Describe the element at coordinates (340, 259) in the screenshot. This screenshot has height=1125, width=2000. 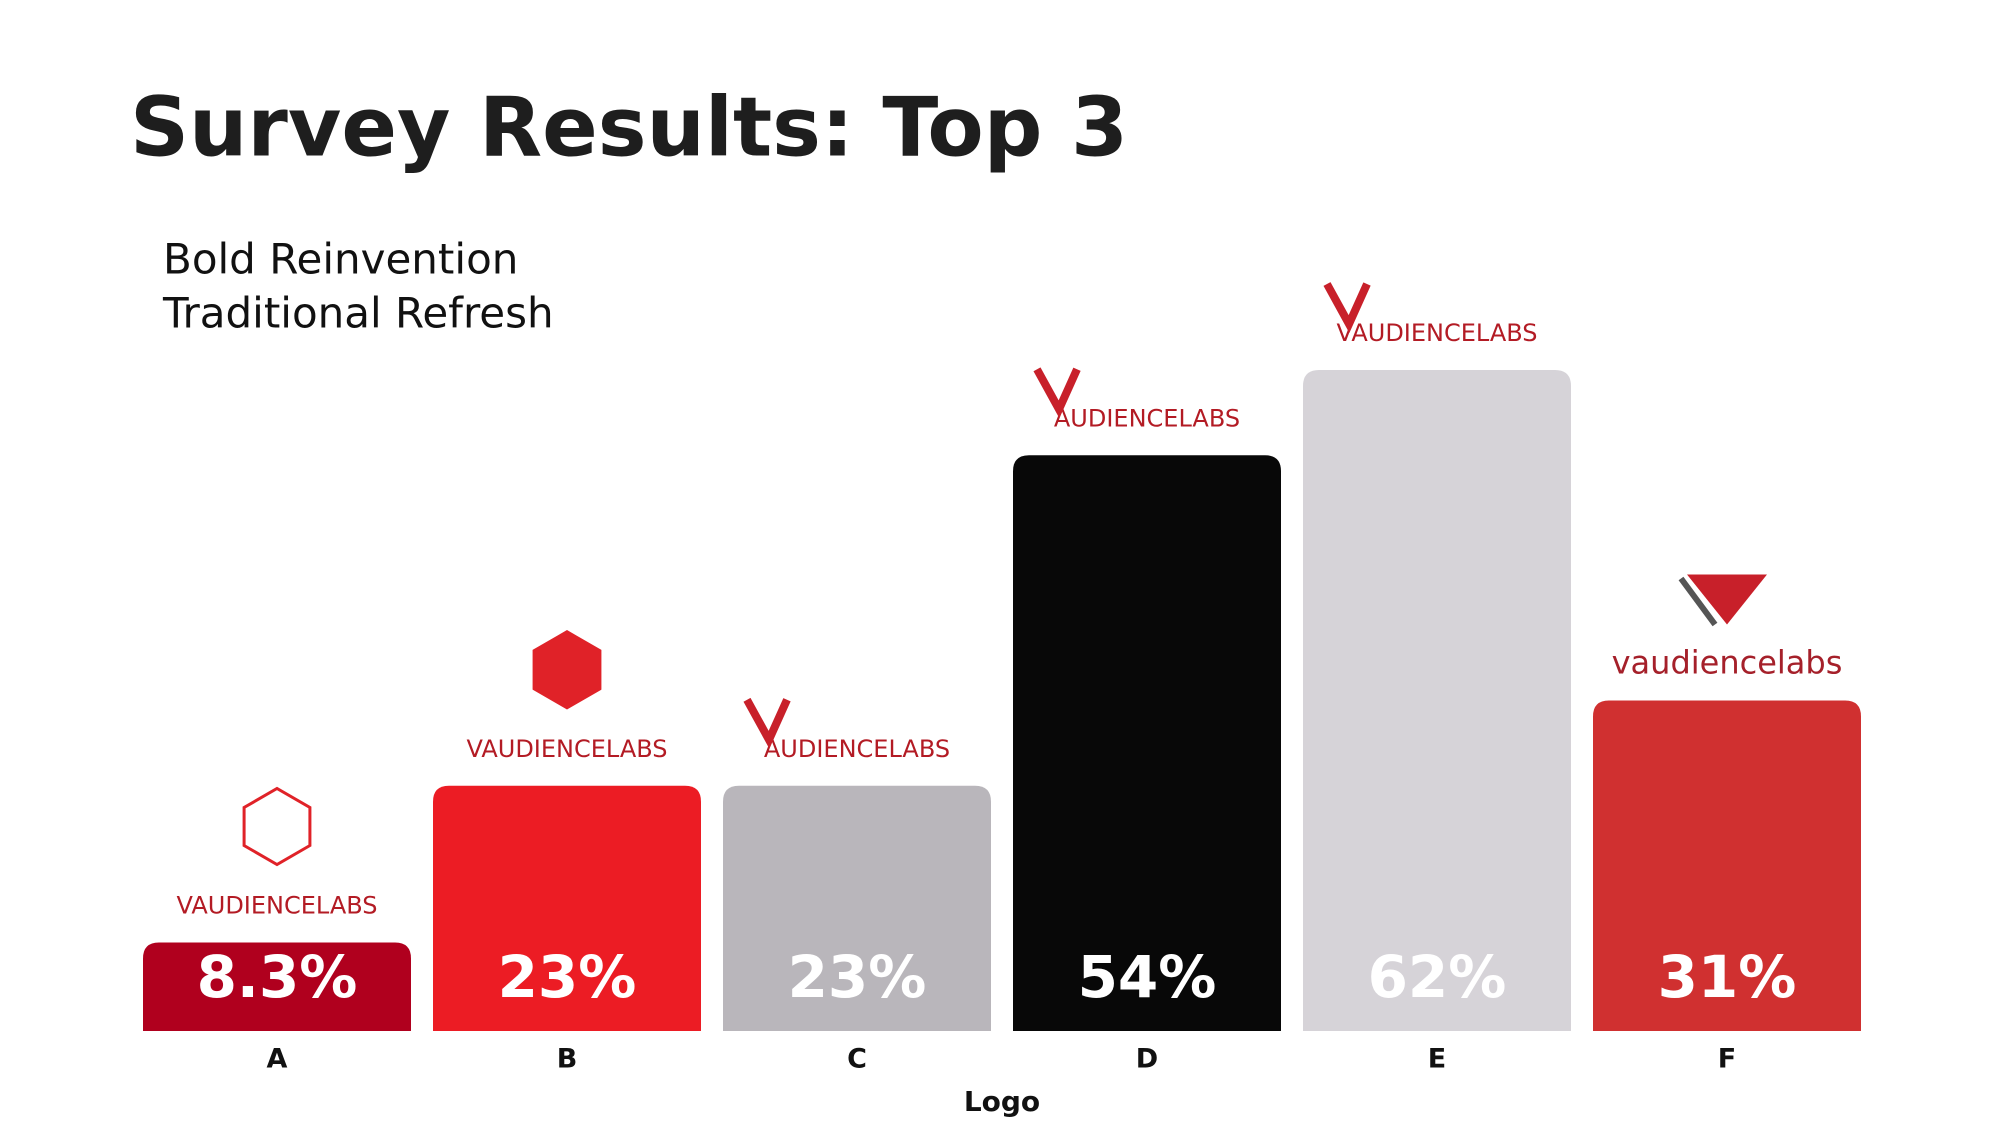
I see `legend-entry: Bold Reinvention` at that location.